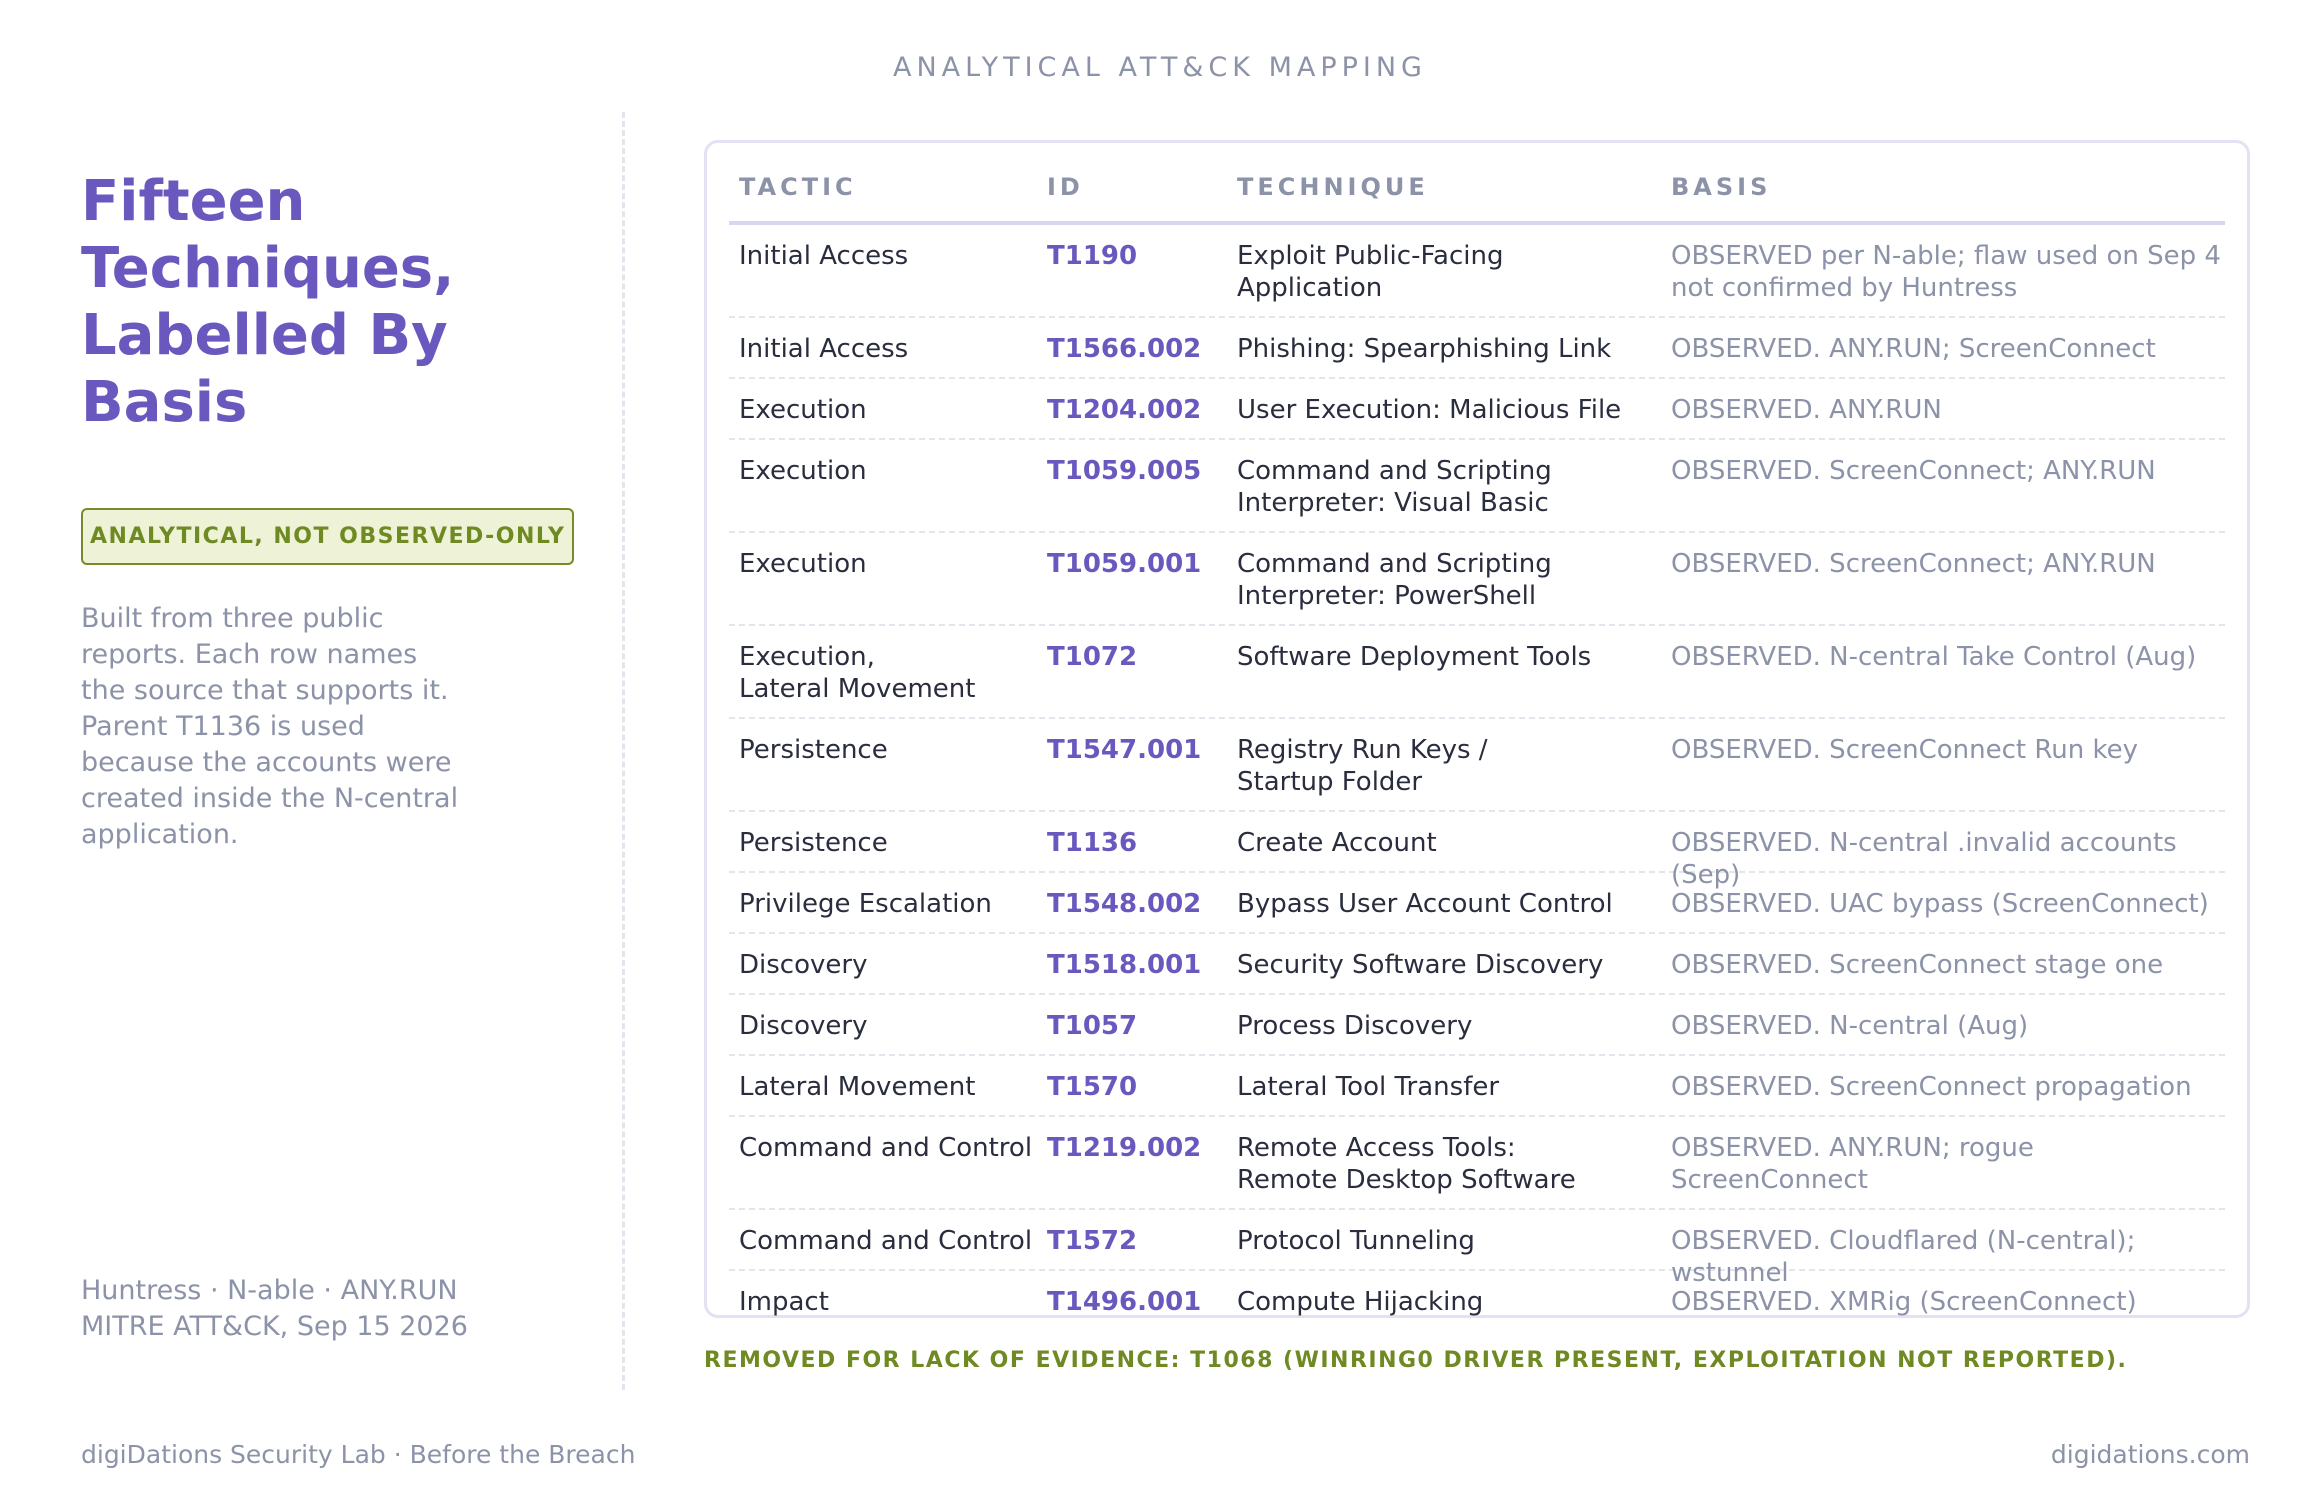 This screenshot has width=2320, height=1492. Describe the element at coordinates (623, 751) in the screenshot. I see `vertical-divider` at that location.